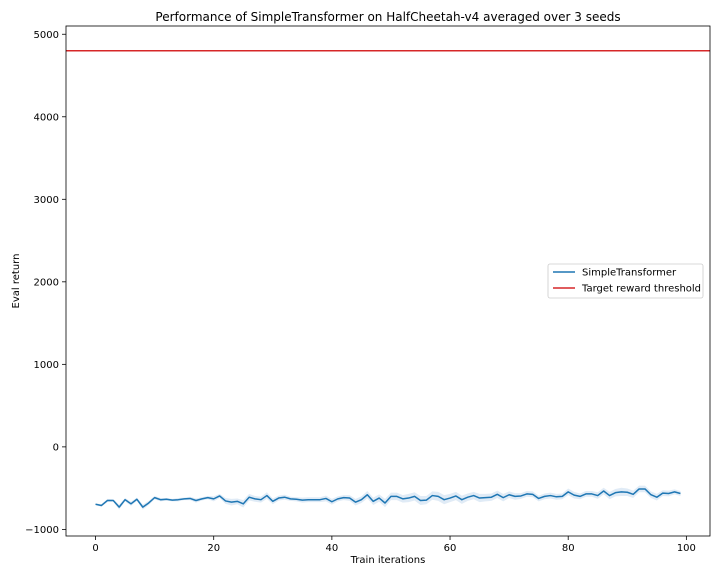  I want to click on x-tick-label: 0, so click(95, 548).